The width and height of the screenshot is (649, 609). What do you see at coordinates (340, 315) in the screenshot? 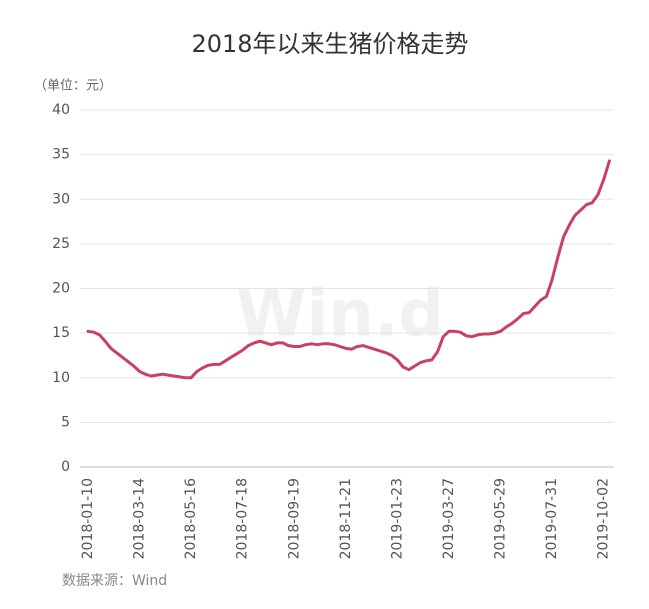
I see `watermark: Win.d` at bounding box center [340, 315].